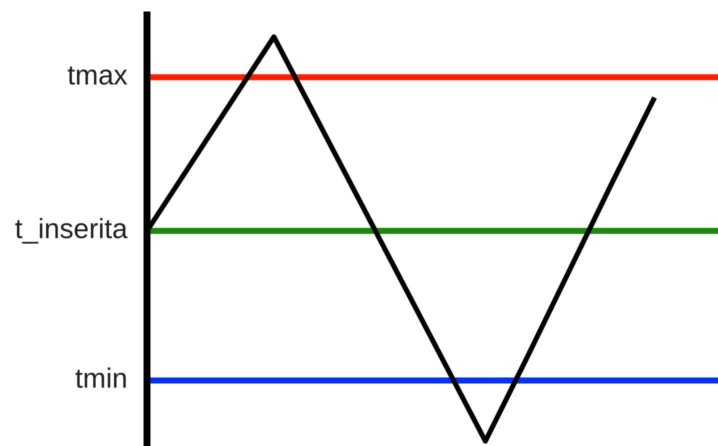 Image resolution: width=718 pixels, height=446 pixels. What do you see at coordinates (98, 75) in the screenshot?
I see `ref-line-label: tmax` at bounding box center [98, 75].